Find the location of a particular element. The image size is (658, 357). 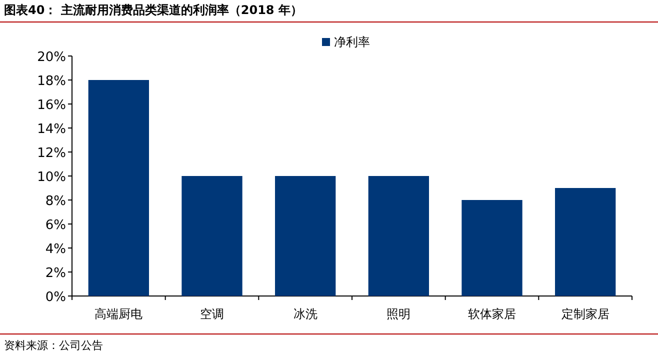

y-tick-label: 20% is located at coordinates (51, 57).